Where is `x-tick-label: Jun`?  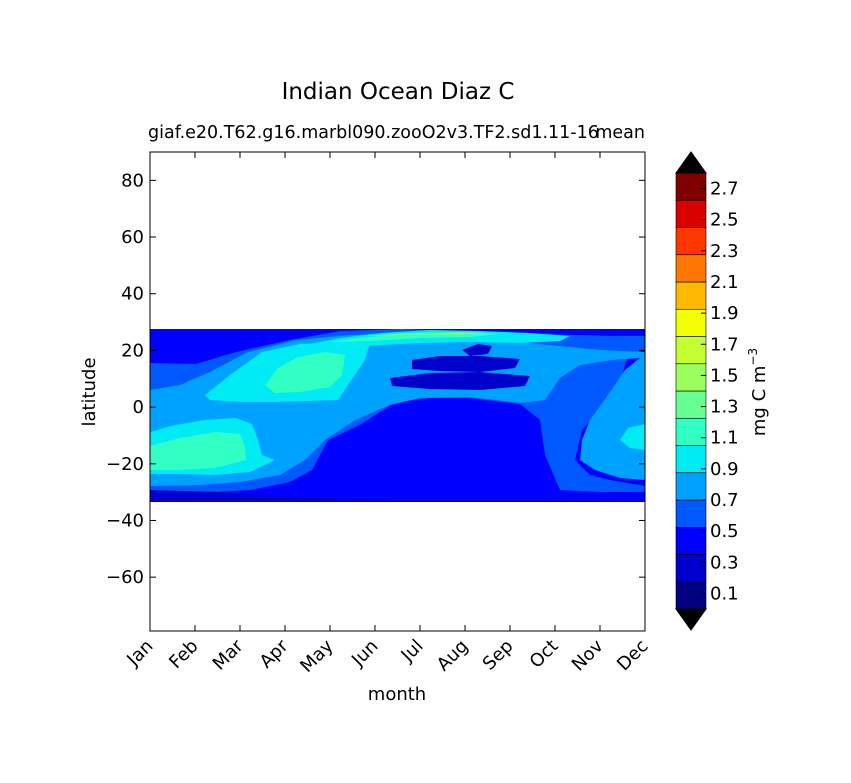 x-tick-label: Jun is located at coordinates (364, 653).